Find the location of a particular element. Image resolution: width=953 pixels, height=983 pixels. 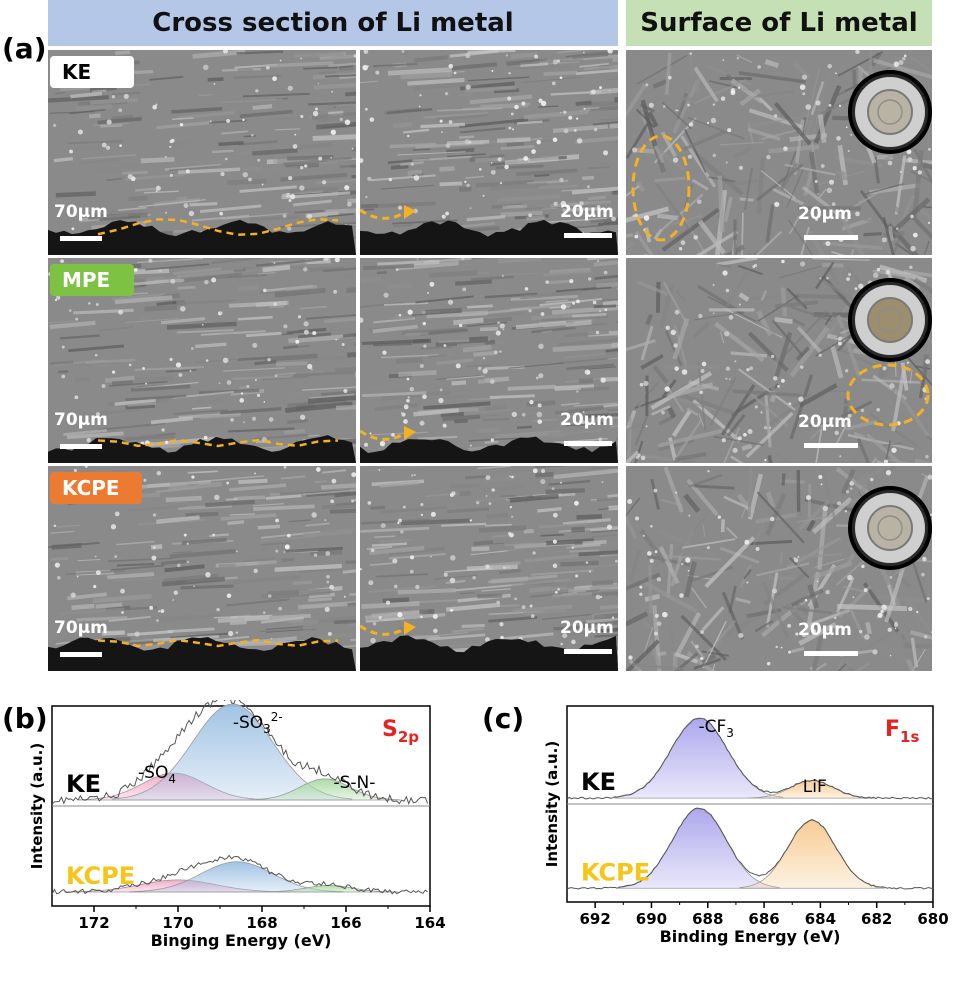

sem-image-ke-surface: 20µm is located at coordinates (779, 152).